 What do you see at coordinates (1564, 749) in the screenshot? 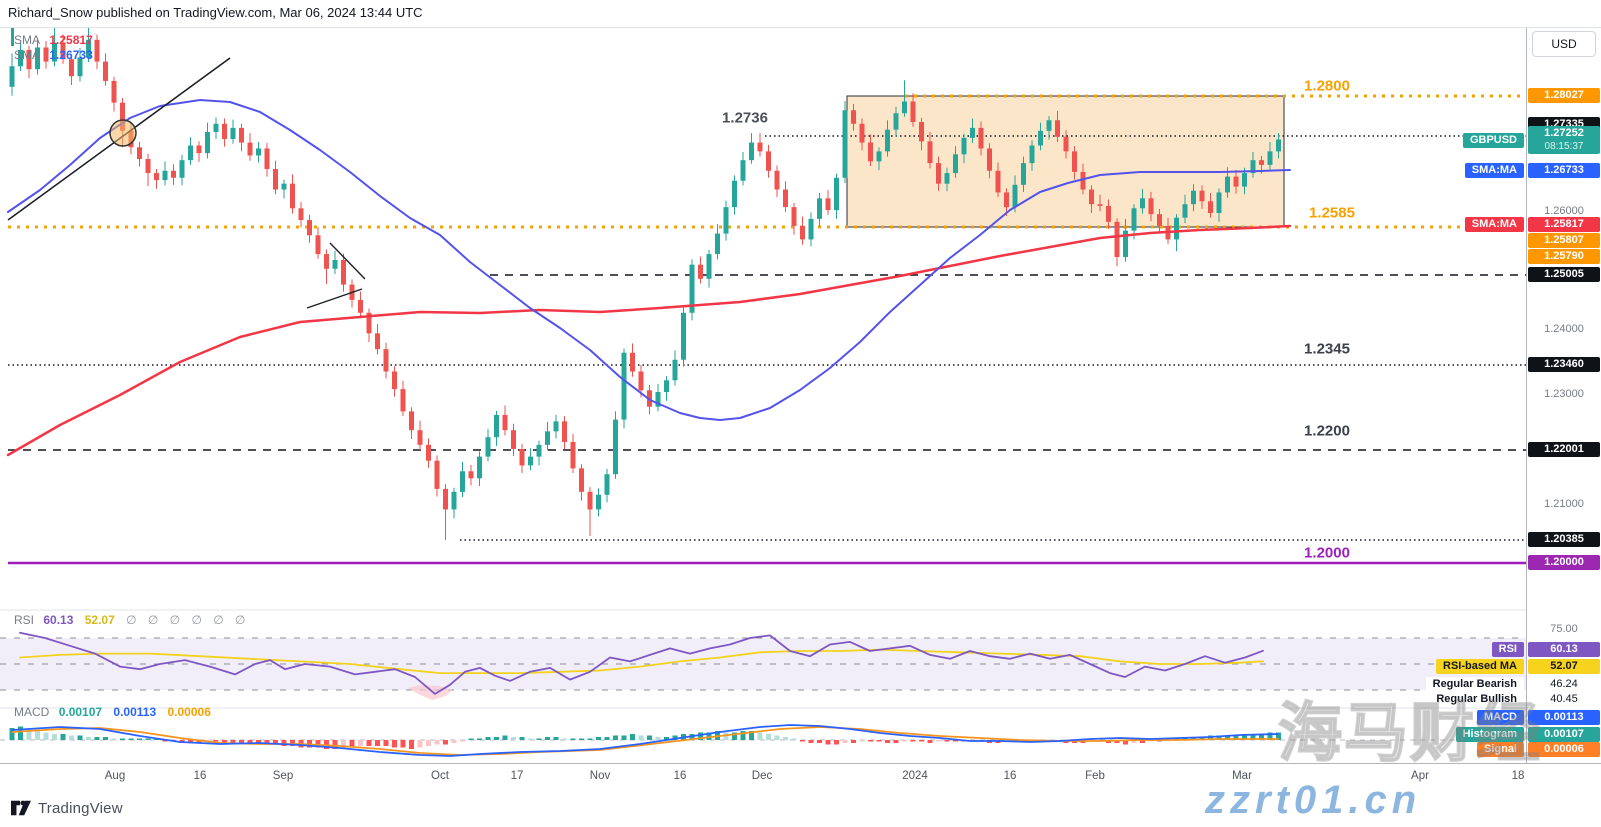
I see `scale-label-0.00006: 0.00006` at bounding box center [1564, 749].